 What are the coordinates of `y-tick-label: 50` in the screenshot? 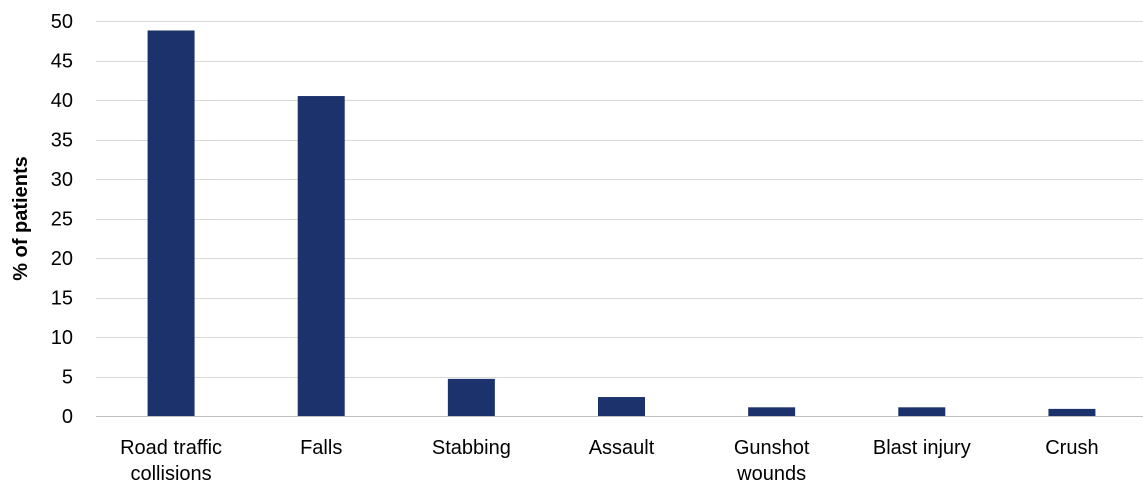 It's located at (62, 22).